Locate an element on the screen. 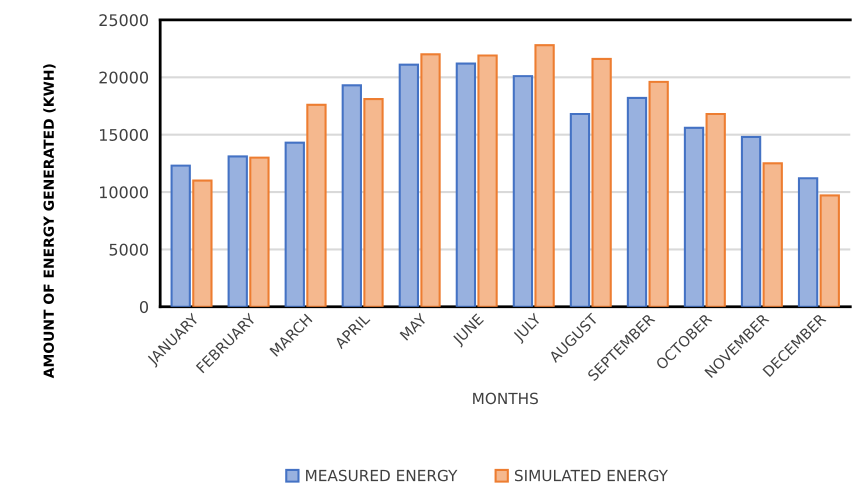 Image resolution: width=852 pixels, height=498 pixels. x-axis-title: MONTHS is located at coordinates (505, 398).